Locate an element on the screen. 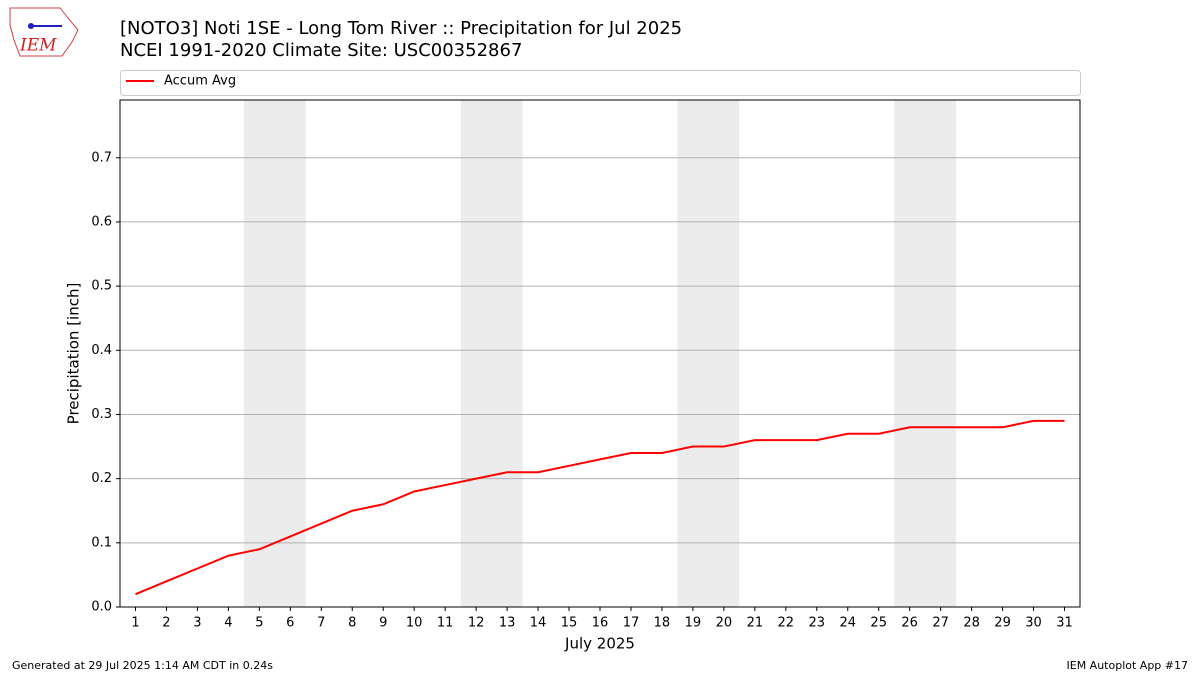  x-tick-label: 17 is located at coordinates (631, 623).